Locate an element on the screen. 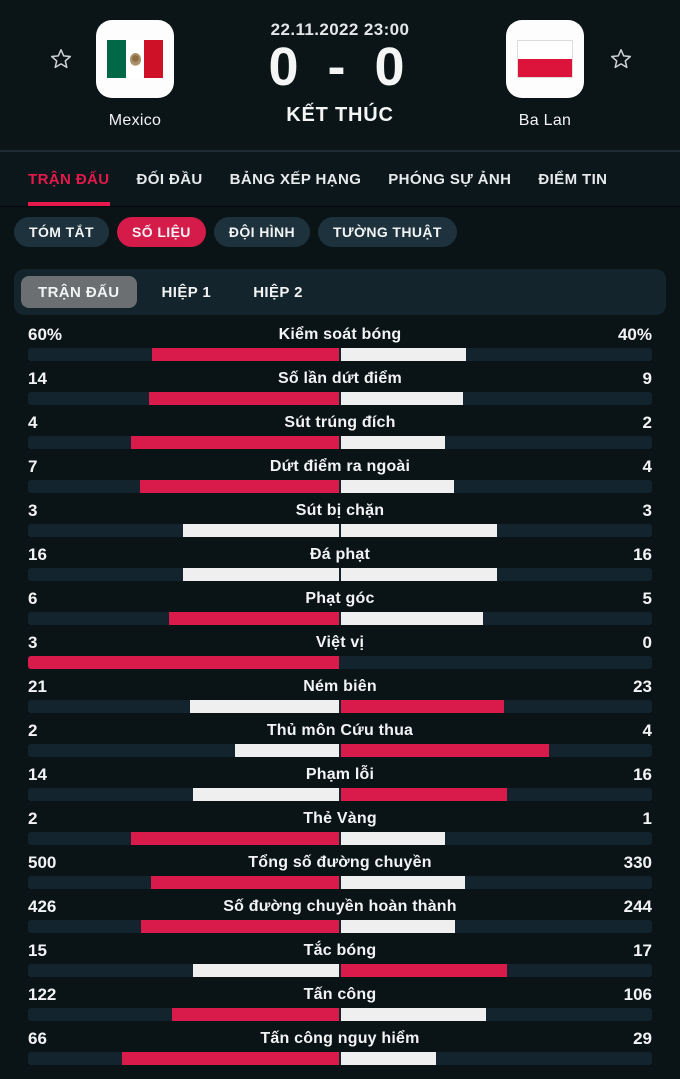 The width and height of the screenshot is (680, 1079). stat-row-goalkeeper-saves: 2 Thủ môn Cứu thua 4 is located at coordinates (340, 741).